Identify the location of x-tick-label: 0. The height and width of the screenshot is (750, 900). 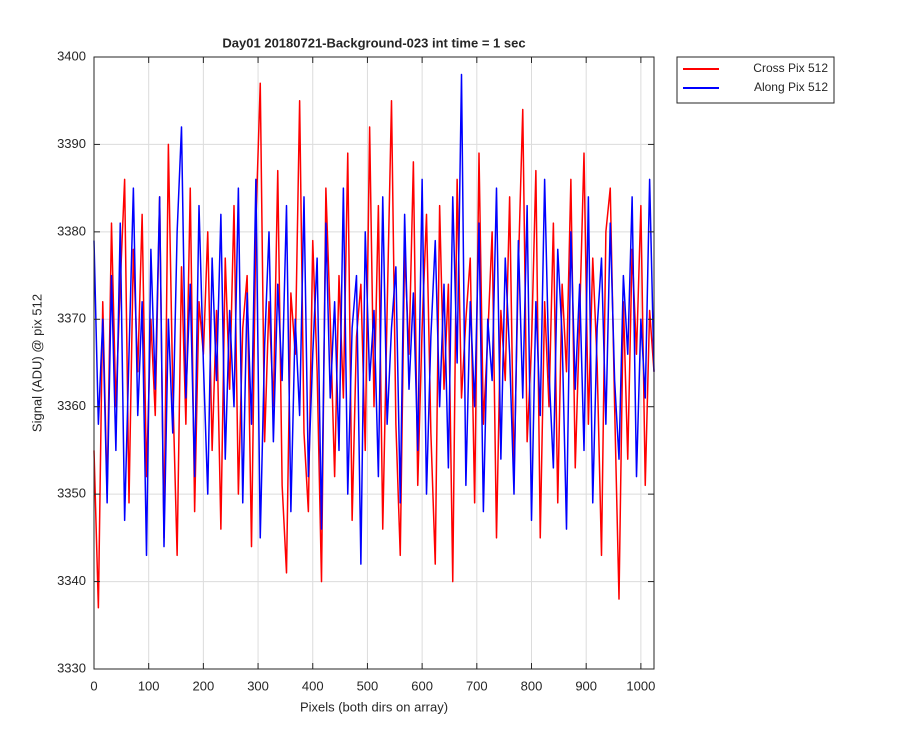
(93, 685).